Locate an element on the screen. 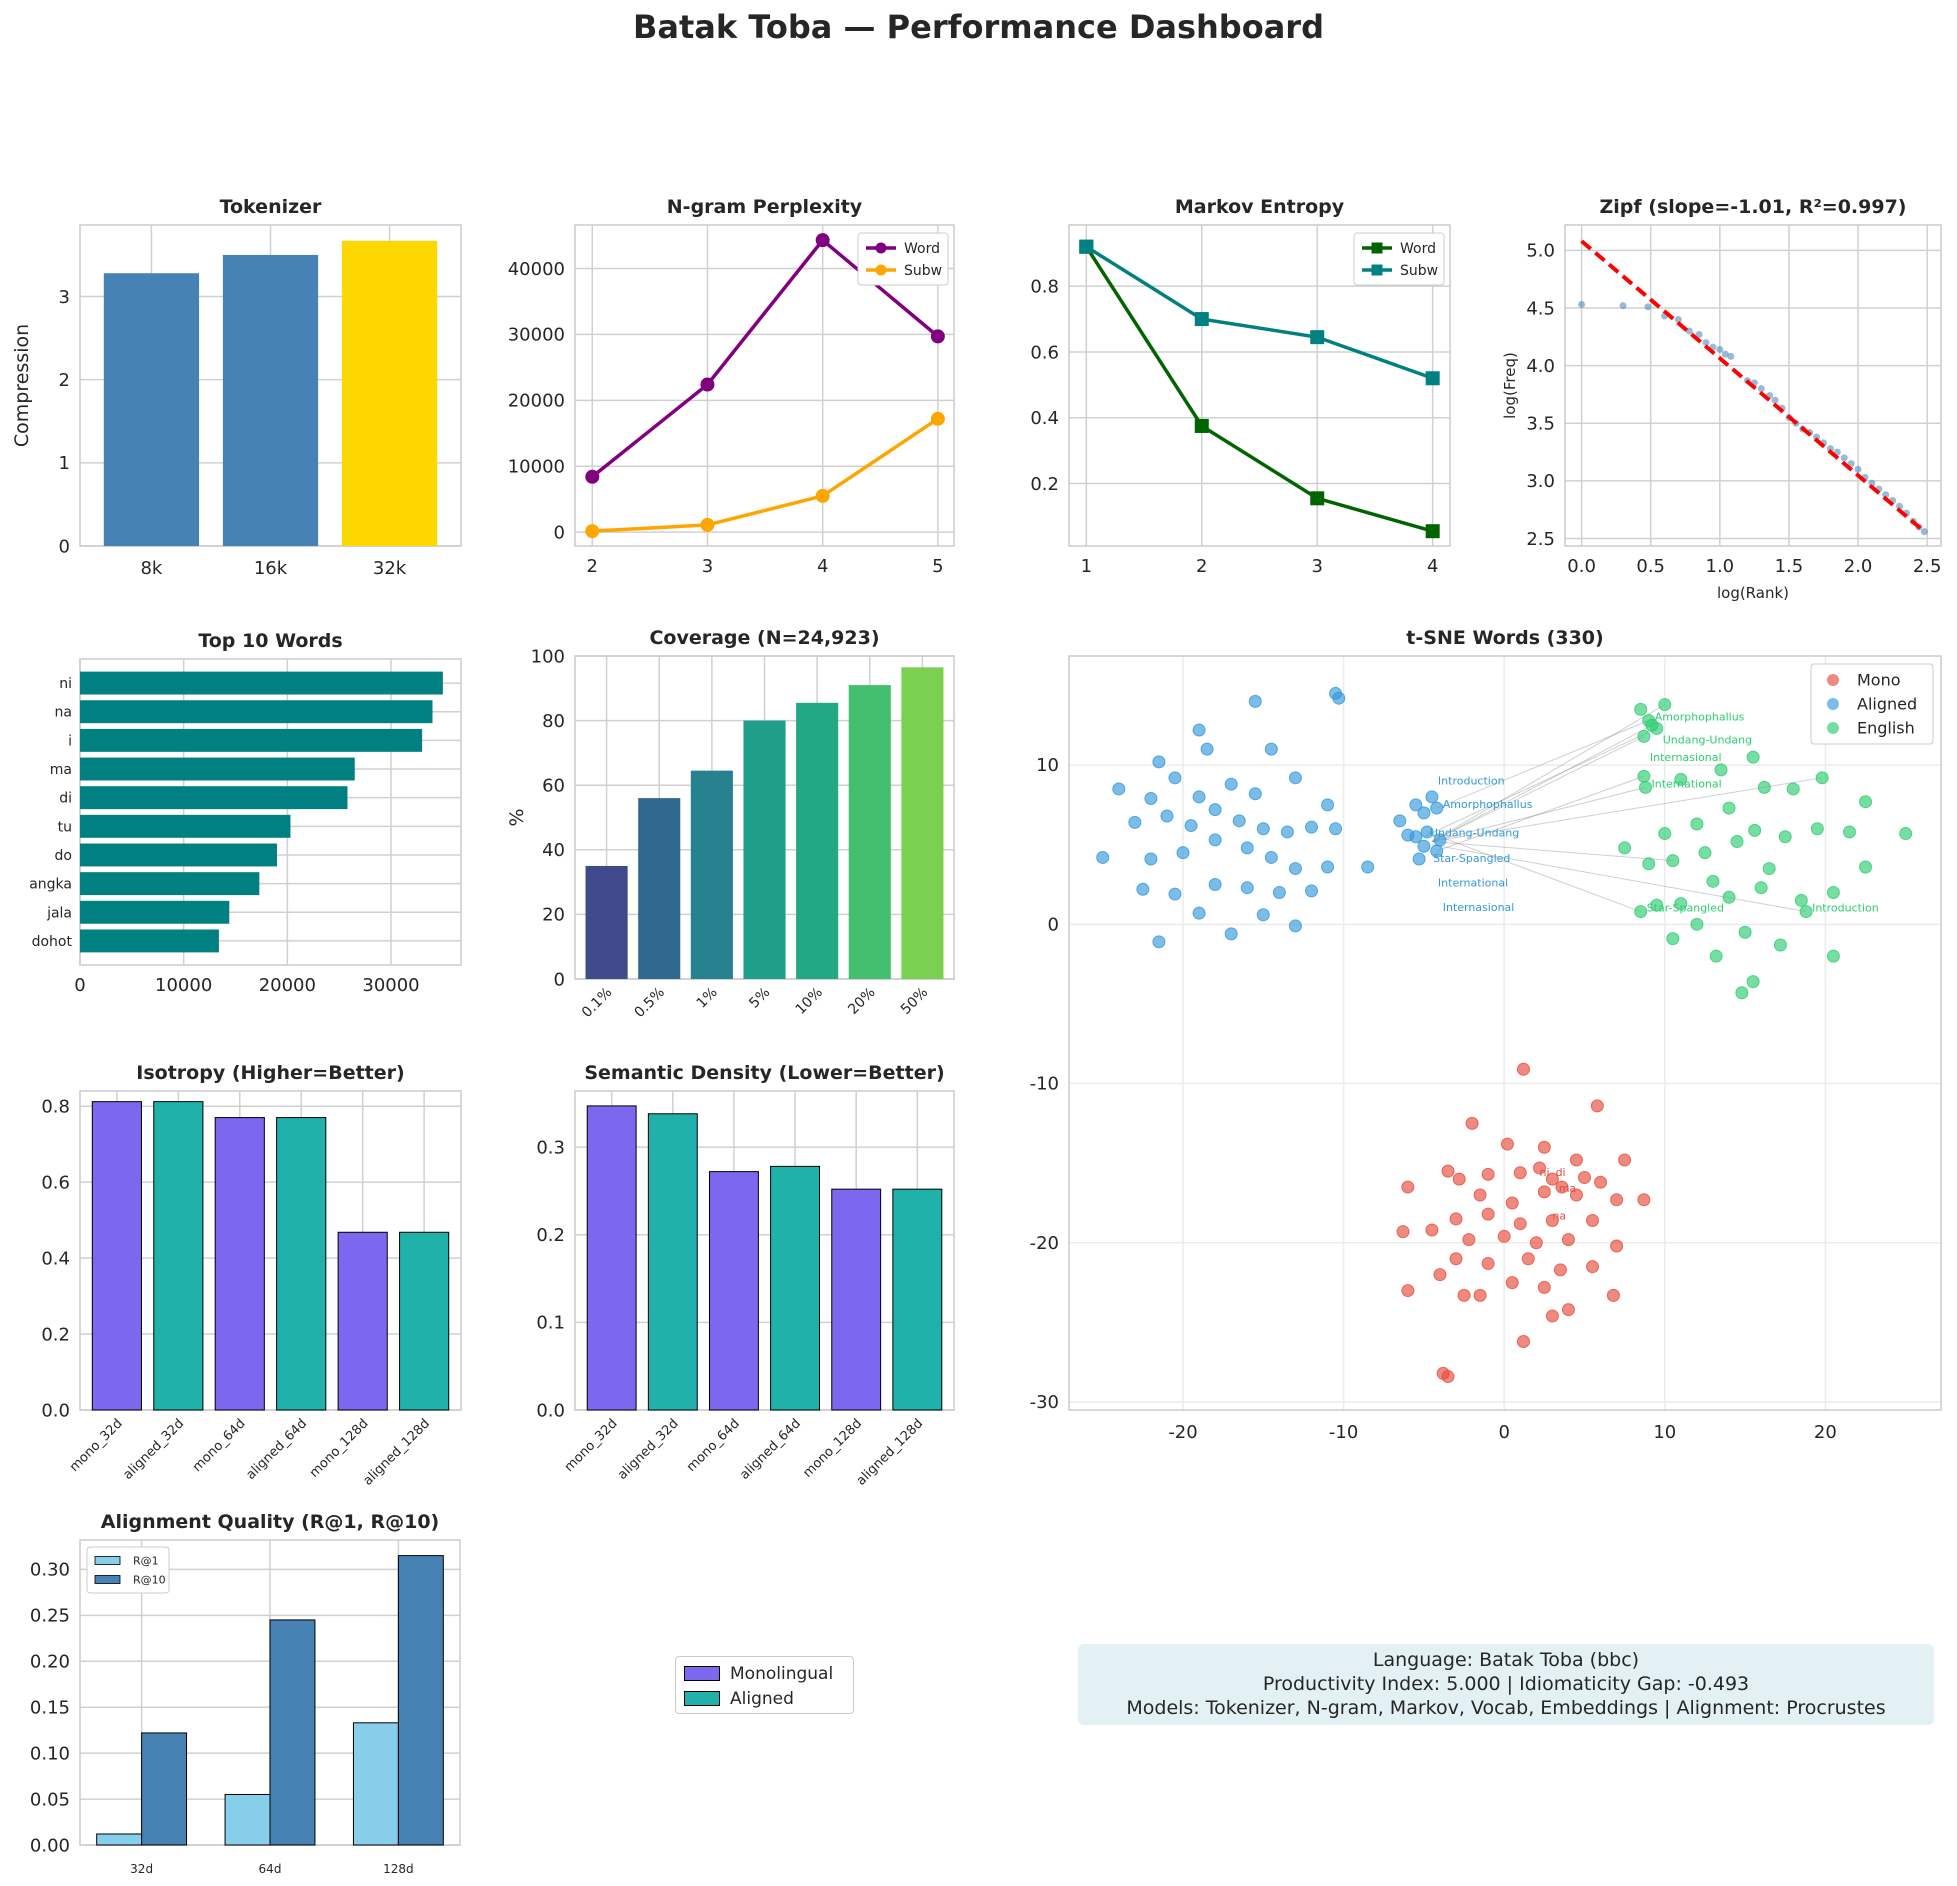  y-tick-label: 0.8 is located at coordinates (1044, 286).